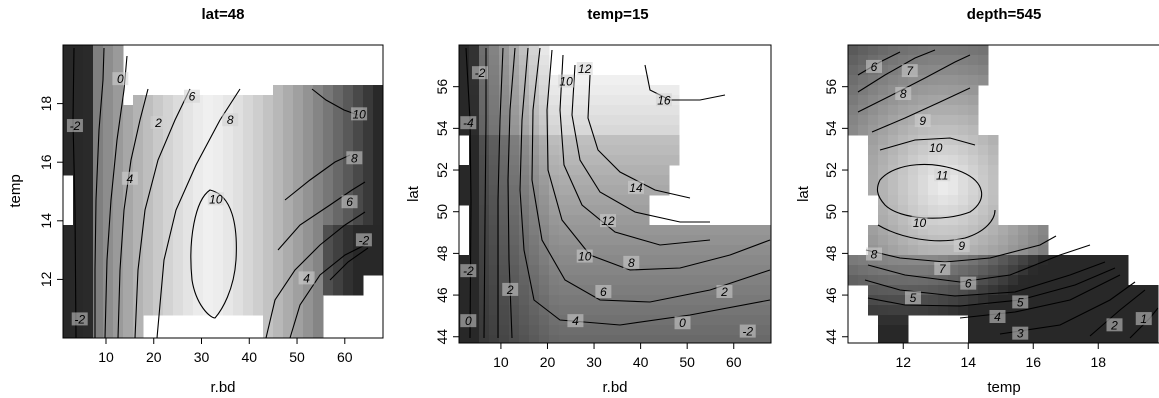  What do you see at coordinates (803, 193) in the screenshot?
I see `y-axis-label: lat` at bounding box center [803, 193].